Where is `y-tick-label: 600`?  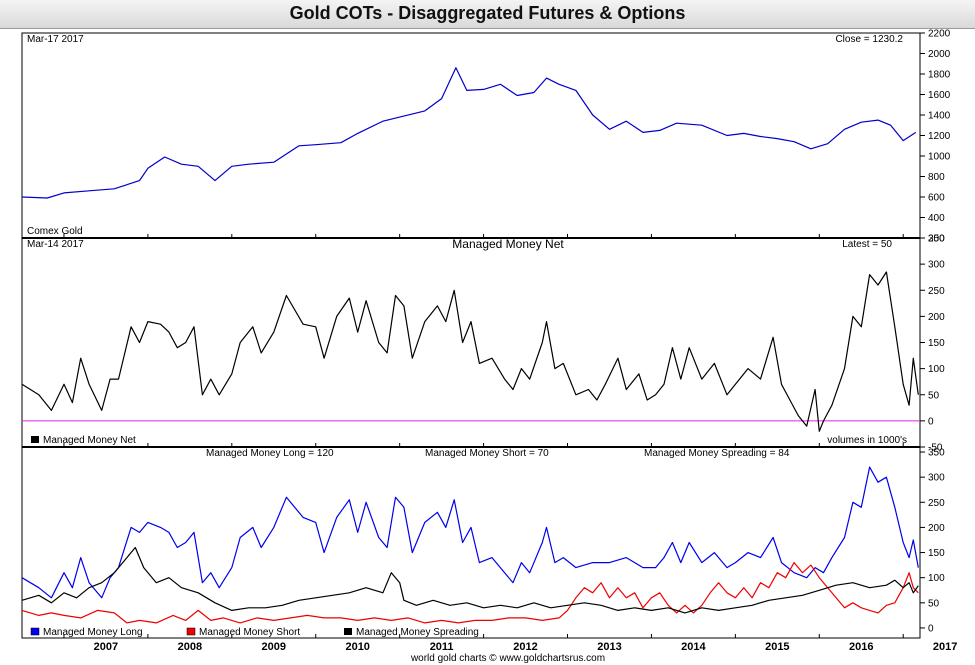 y-tick-label: 600 is located at coordinates (936, 198).